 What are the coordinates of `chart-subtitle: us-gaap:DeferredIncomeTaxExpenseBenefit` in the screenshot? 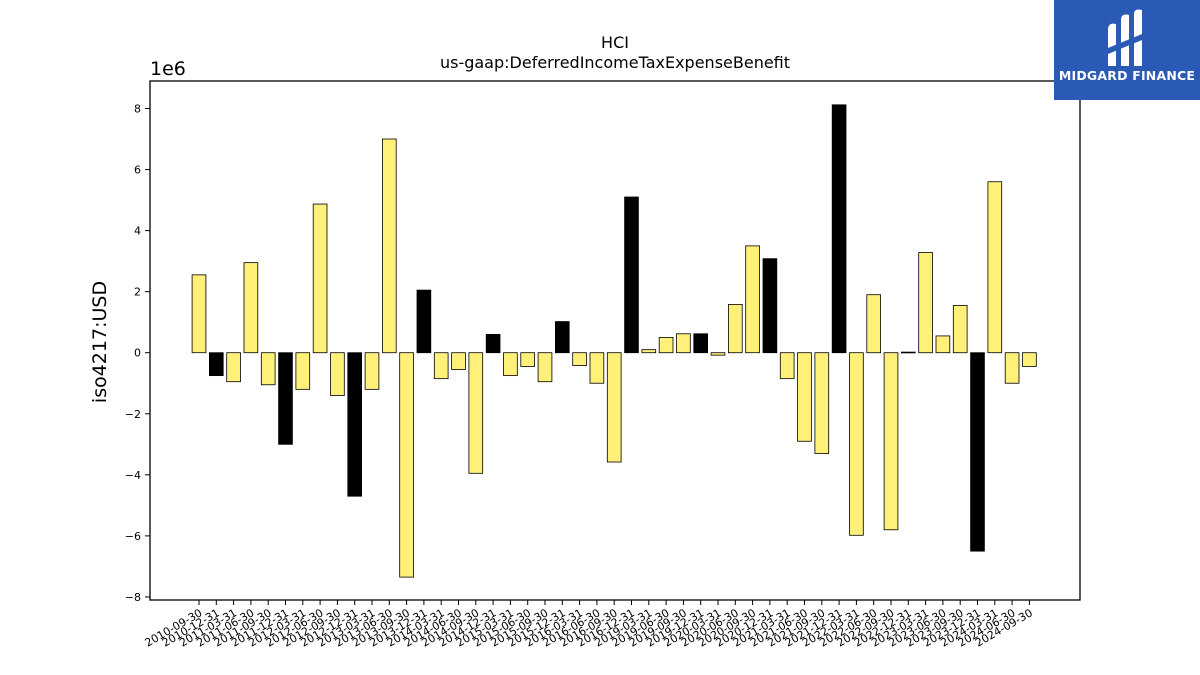 It's located at (615, 62).